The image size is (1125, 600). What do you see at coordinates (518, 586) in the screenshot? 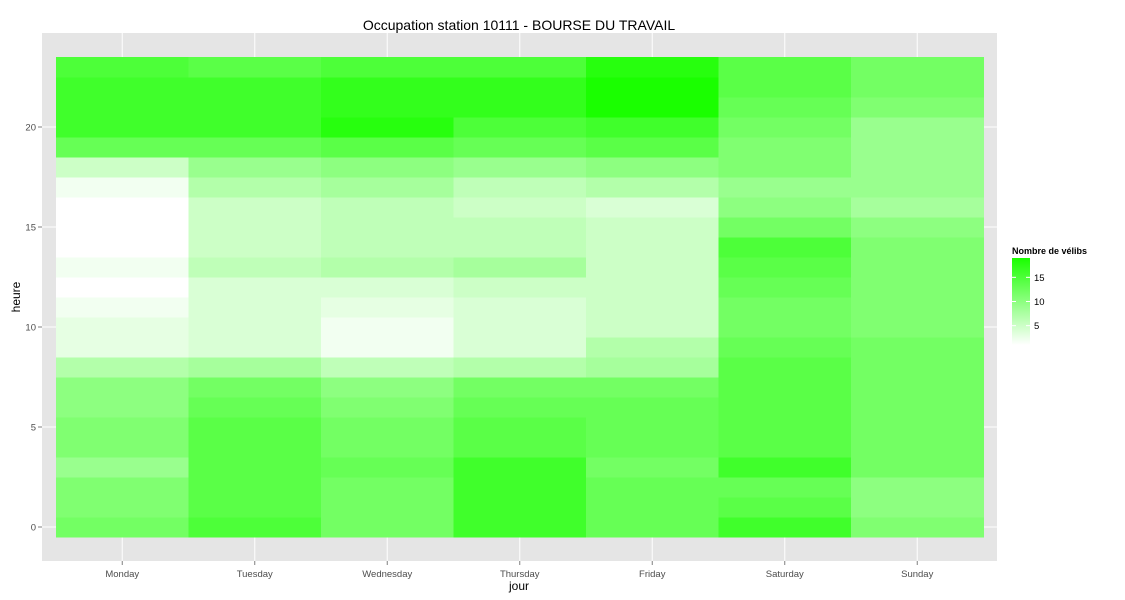
I see `x-axis-title: jour` at bounding box center [518, 586].